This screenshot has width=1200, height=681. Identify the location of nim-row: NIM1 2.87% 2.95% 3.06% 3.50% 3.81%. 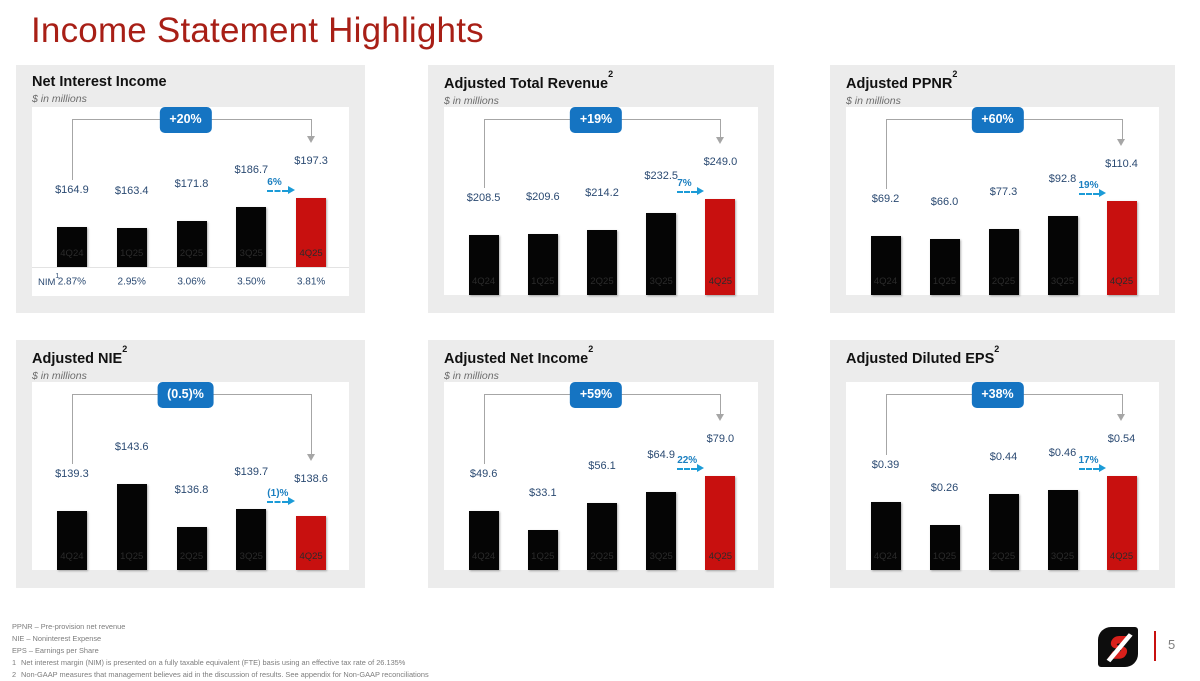
(190, 281).